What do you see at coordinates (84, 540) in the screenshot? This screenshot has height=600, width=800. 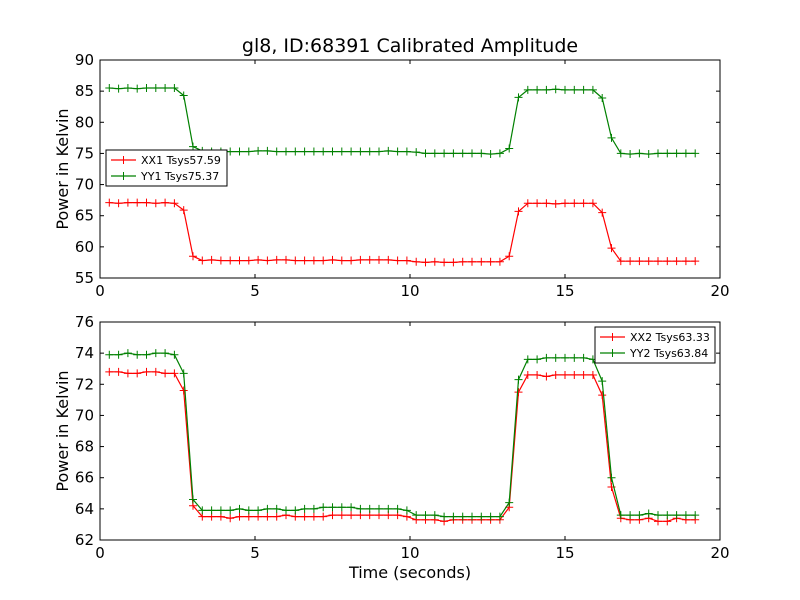 I see `y-tick-label: 62` at bounding box center [84, 540].